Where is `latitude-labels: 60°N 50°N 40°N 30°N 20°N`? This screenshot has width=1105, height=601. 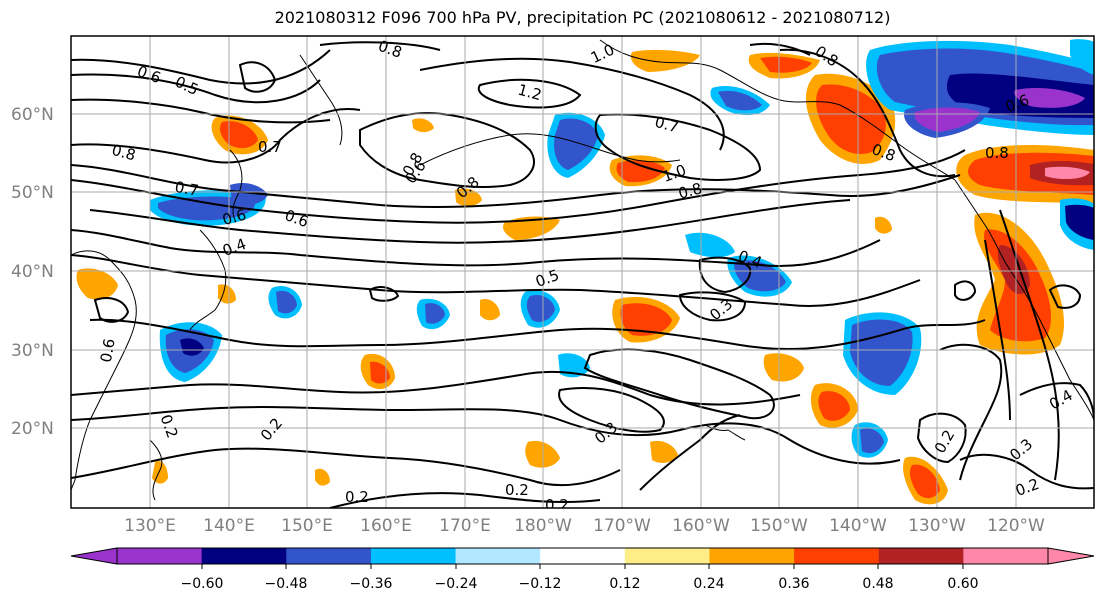 latitude-labels: 60°N 50°N 40°N 30°N 20°N is located at coordinates (32, 272).